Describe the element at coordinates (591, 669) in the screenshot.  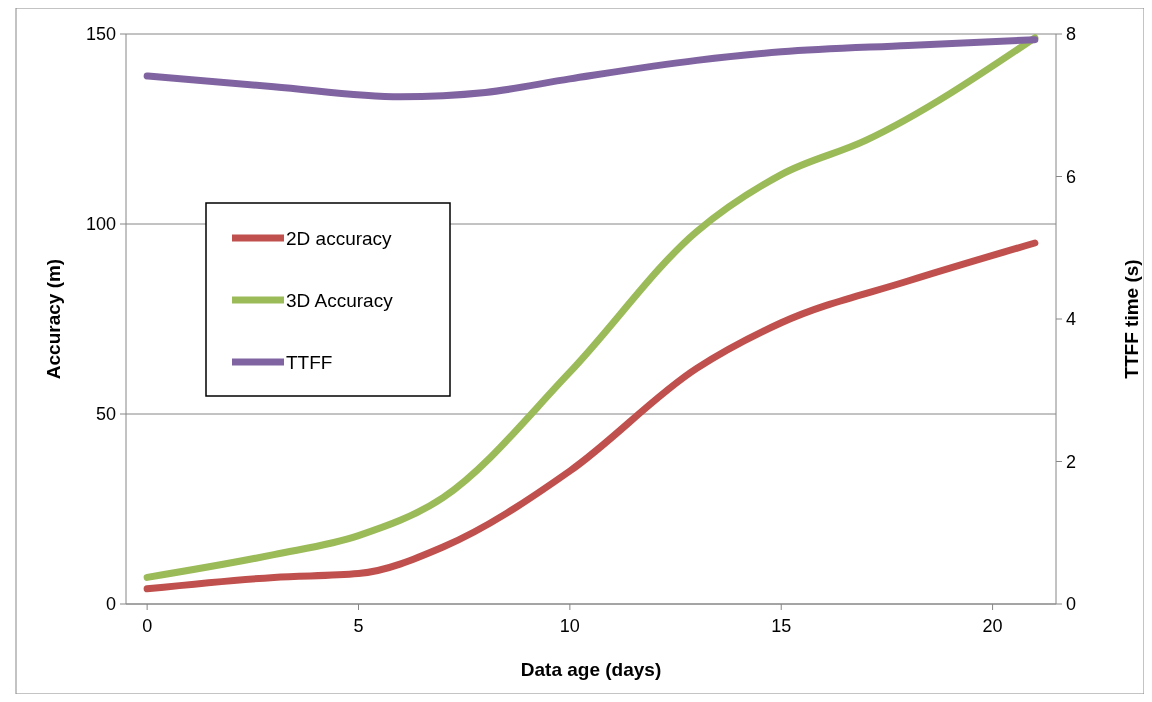
I see `x-axis-title: Data age (days)` at that location.